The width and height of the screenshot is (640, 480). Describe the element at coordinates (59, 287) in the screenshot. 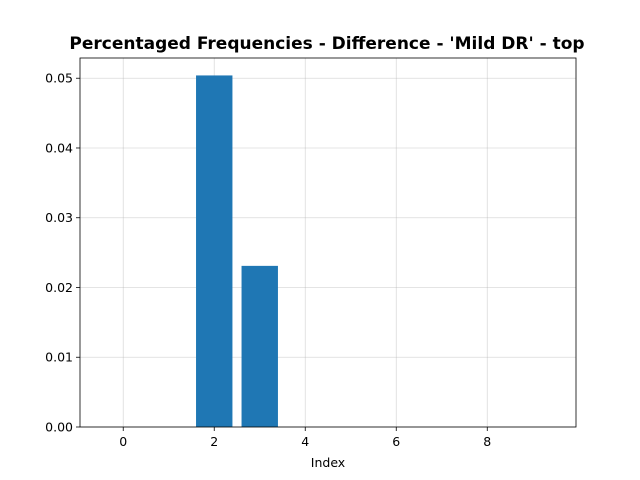

I see `y-tick-label: 0.02` at that location.